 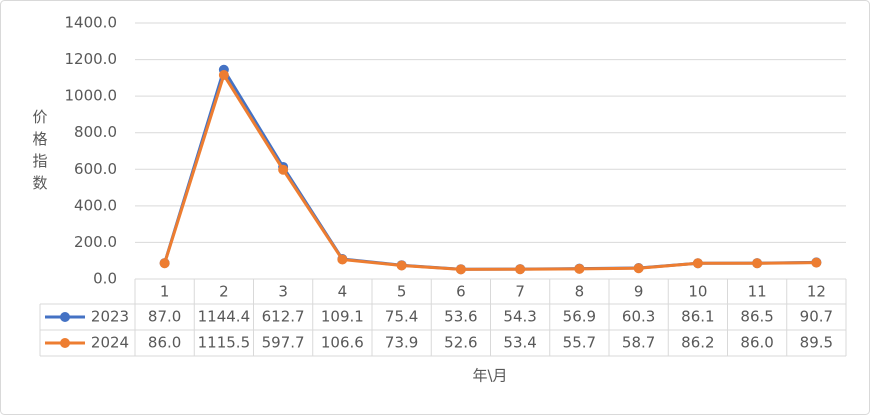 I want to click on table-value: 54.3, so click(x=519, y=317).